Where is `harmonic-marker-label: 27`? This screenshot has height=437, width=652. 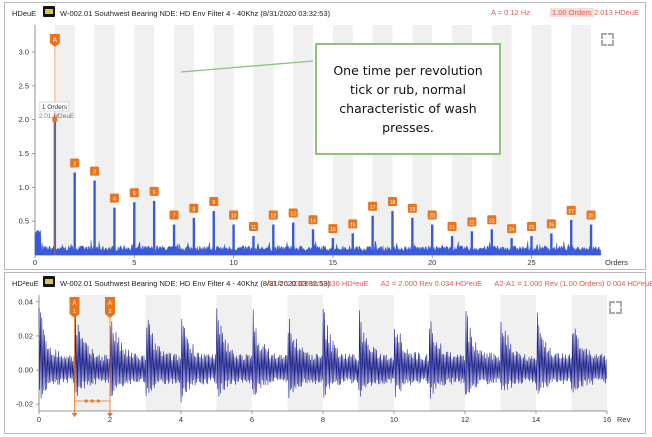 harmonic-marker-label: 27 is located at coordinates (571, 212).